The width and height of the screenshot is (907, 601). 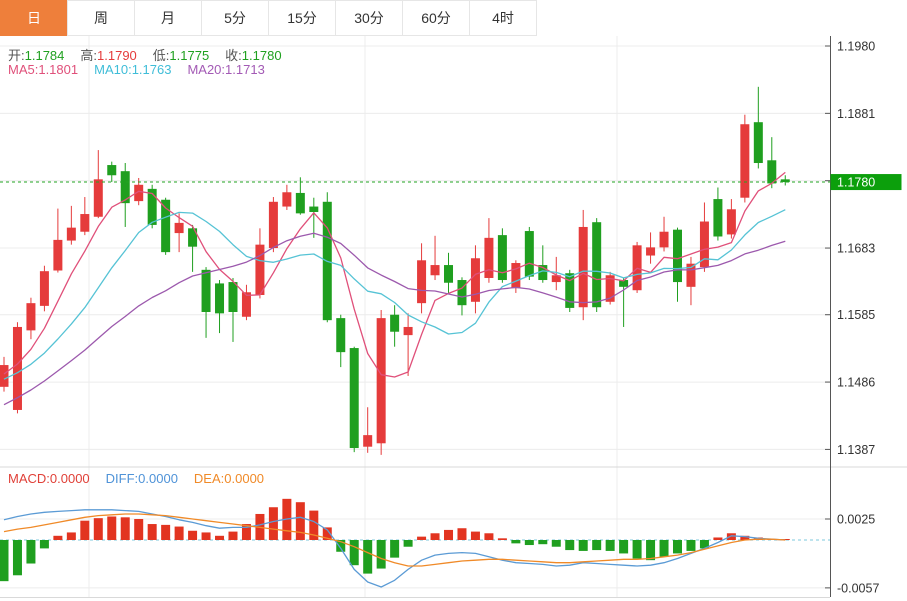 I want to click on timeframe-tab: 周, so click(x=101, y=18).